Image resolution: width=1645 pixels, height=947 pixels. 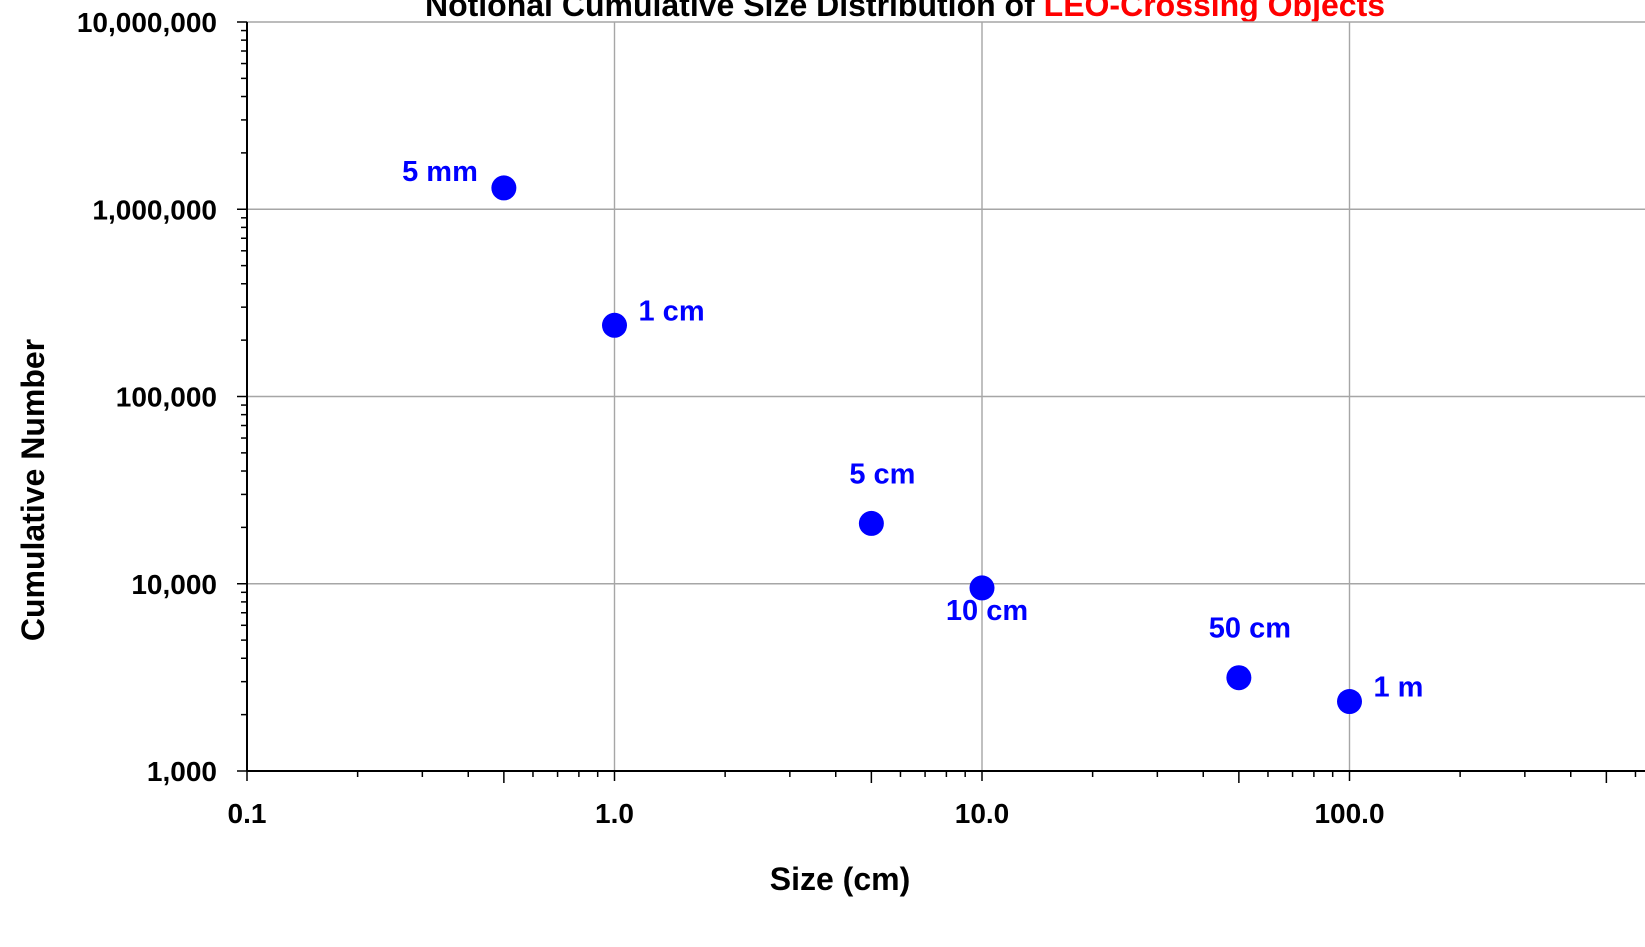 What do you see at coordinates (166, 397) in the screenshot?
I see `y-tick-label: 100,000` at bounding box center [166, 397].